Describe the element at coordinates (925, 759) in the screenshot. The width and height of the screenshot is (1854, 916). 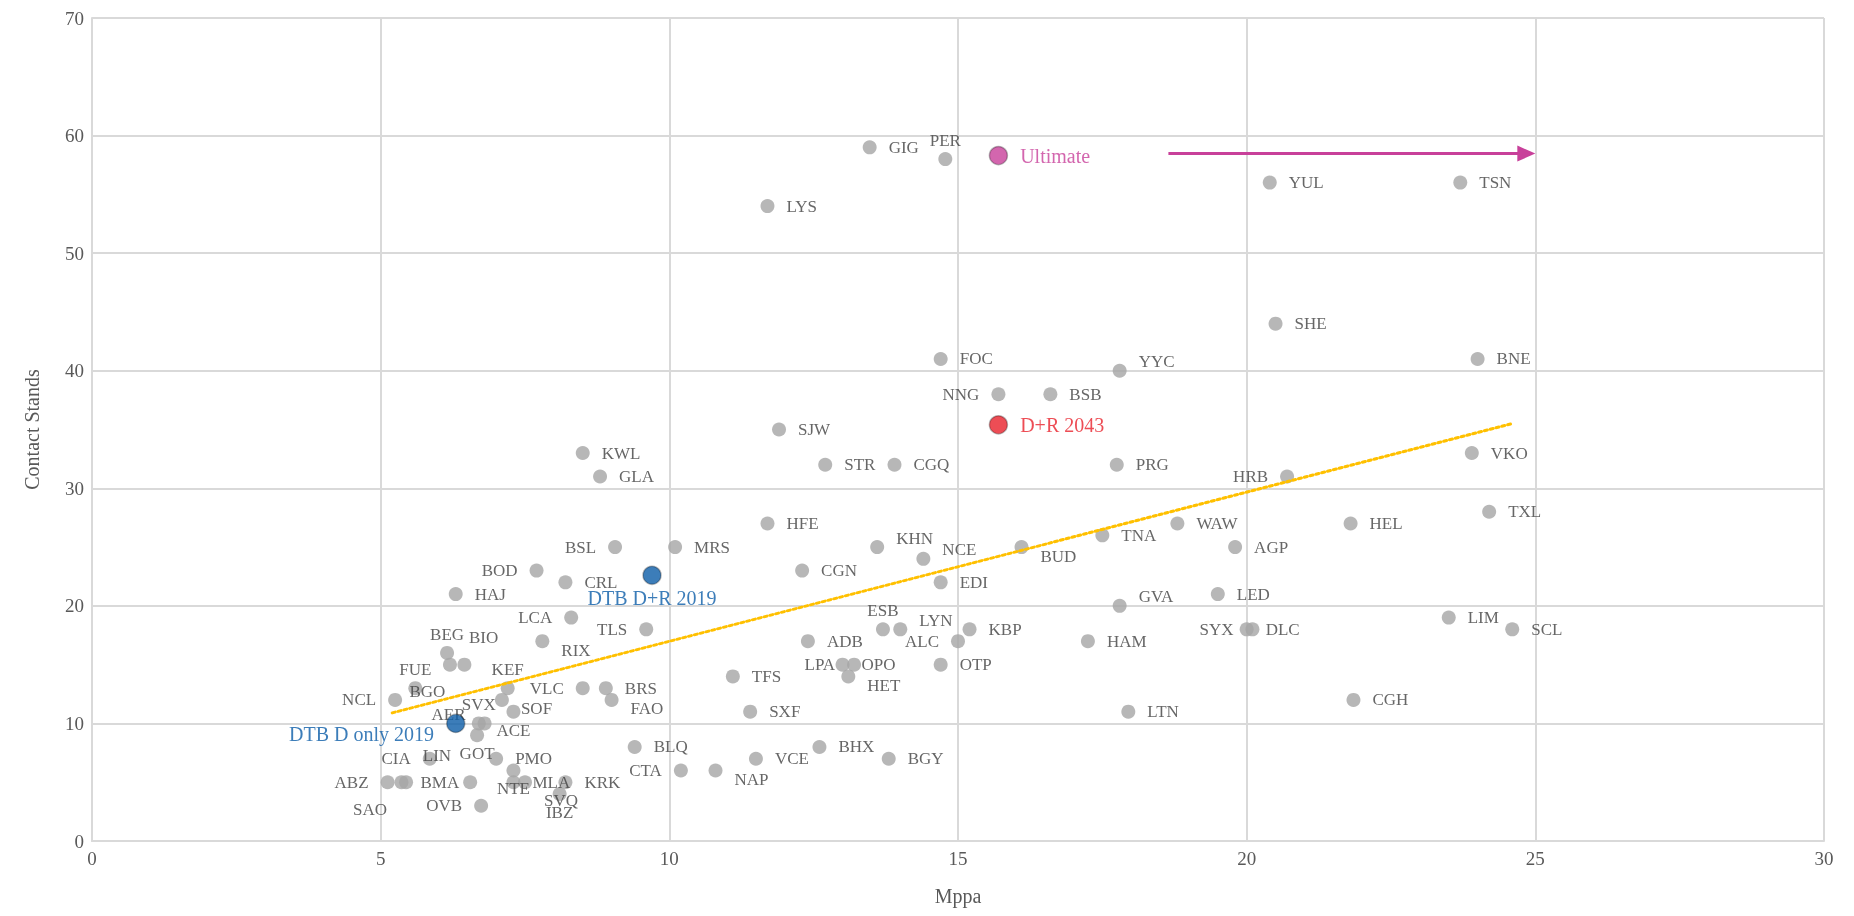
I see `data-label: BGY` at that location.